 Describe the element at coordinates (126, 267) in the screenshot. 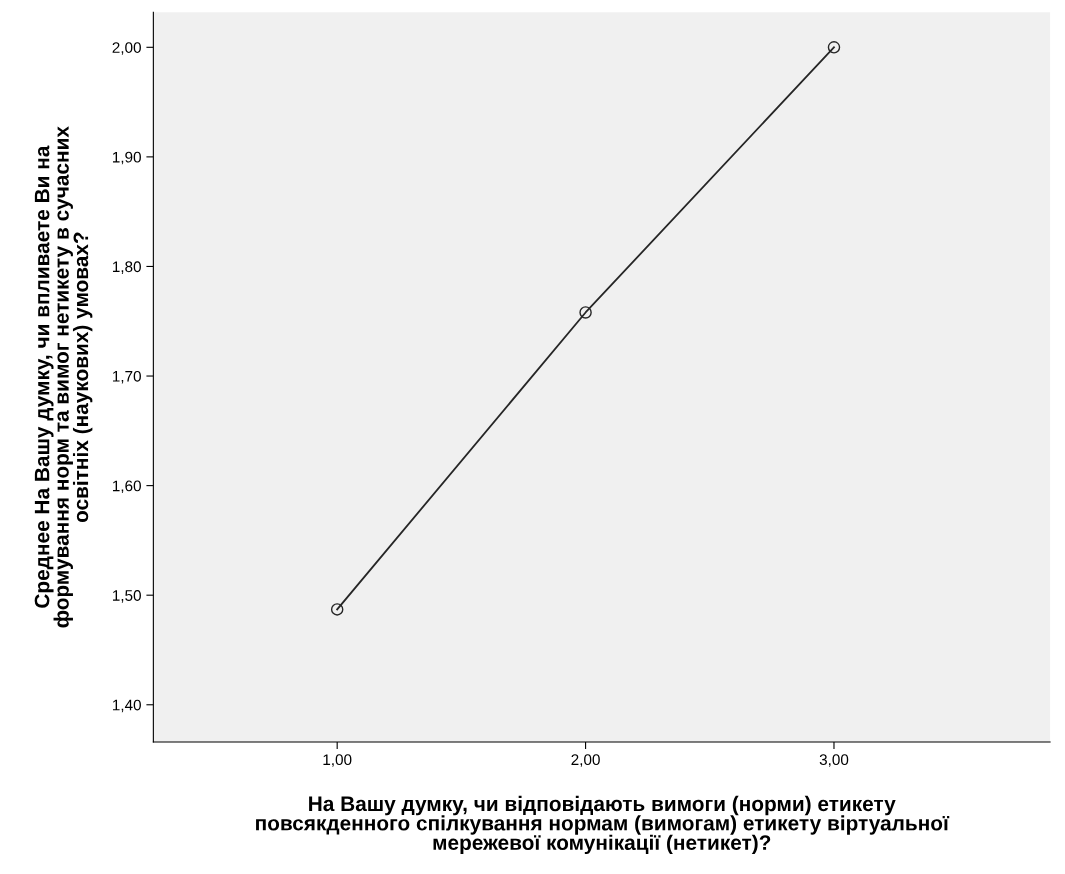

I see `y-tick-label: 1,80` at that location.